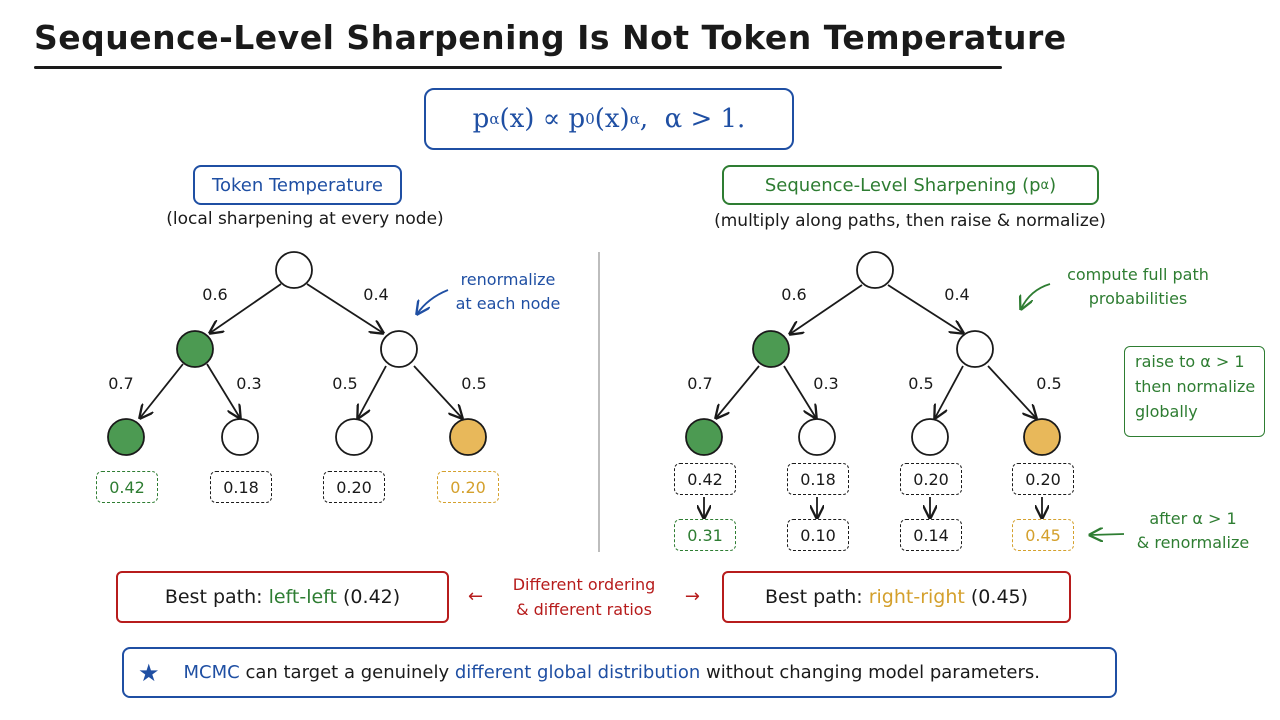 The height and width of the screenshot is (720, 1280). I want to click on right-sharpened-prob-2: 0.10, so click(818, 535).